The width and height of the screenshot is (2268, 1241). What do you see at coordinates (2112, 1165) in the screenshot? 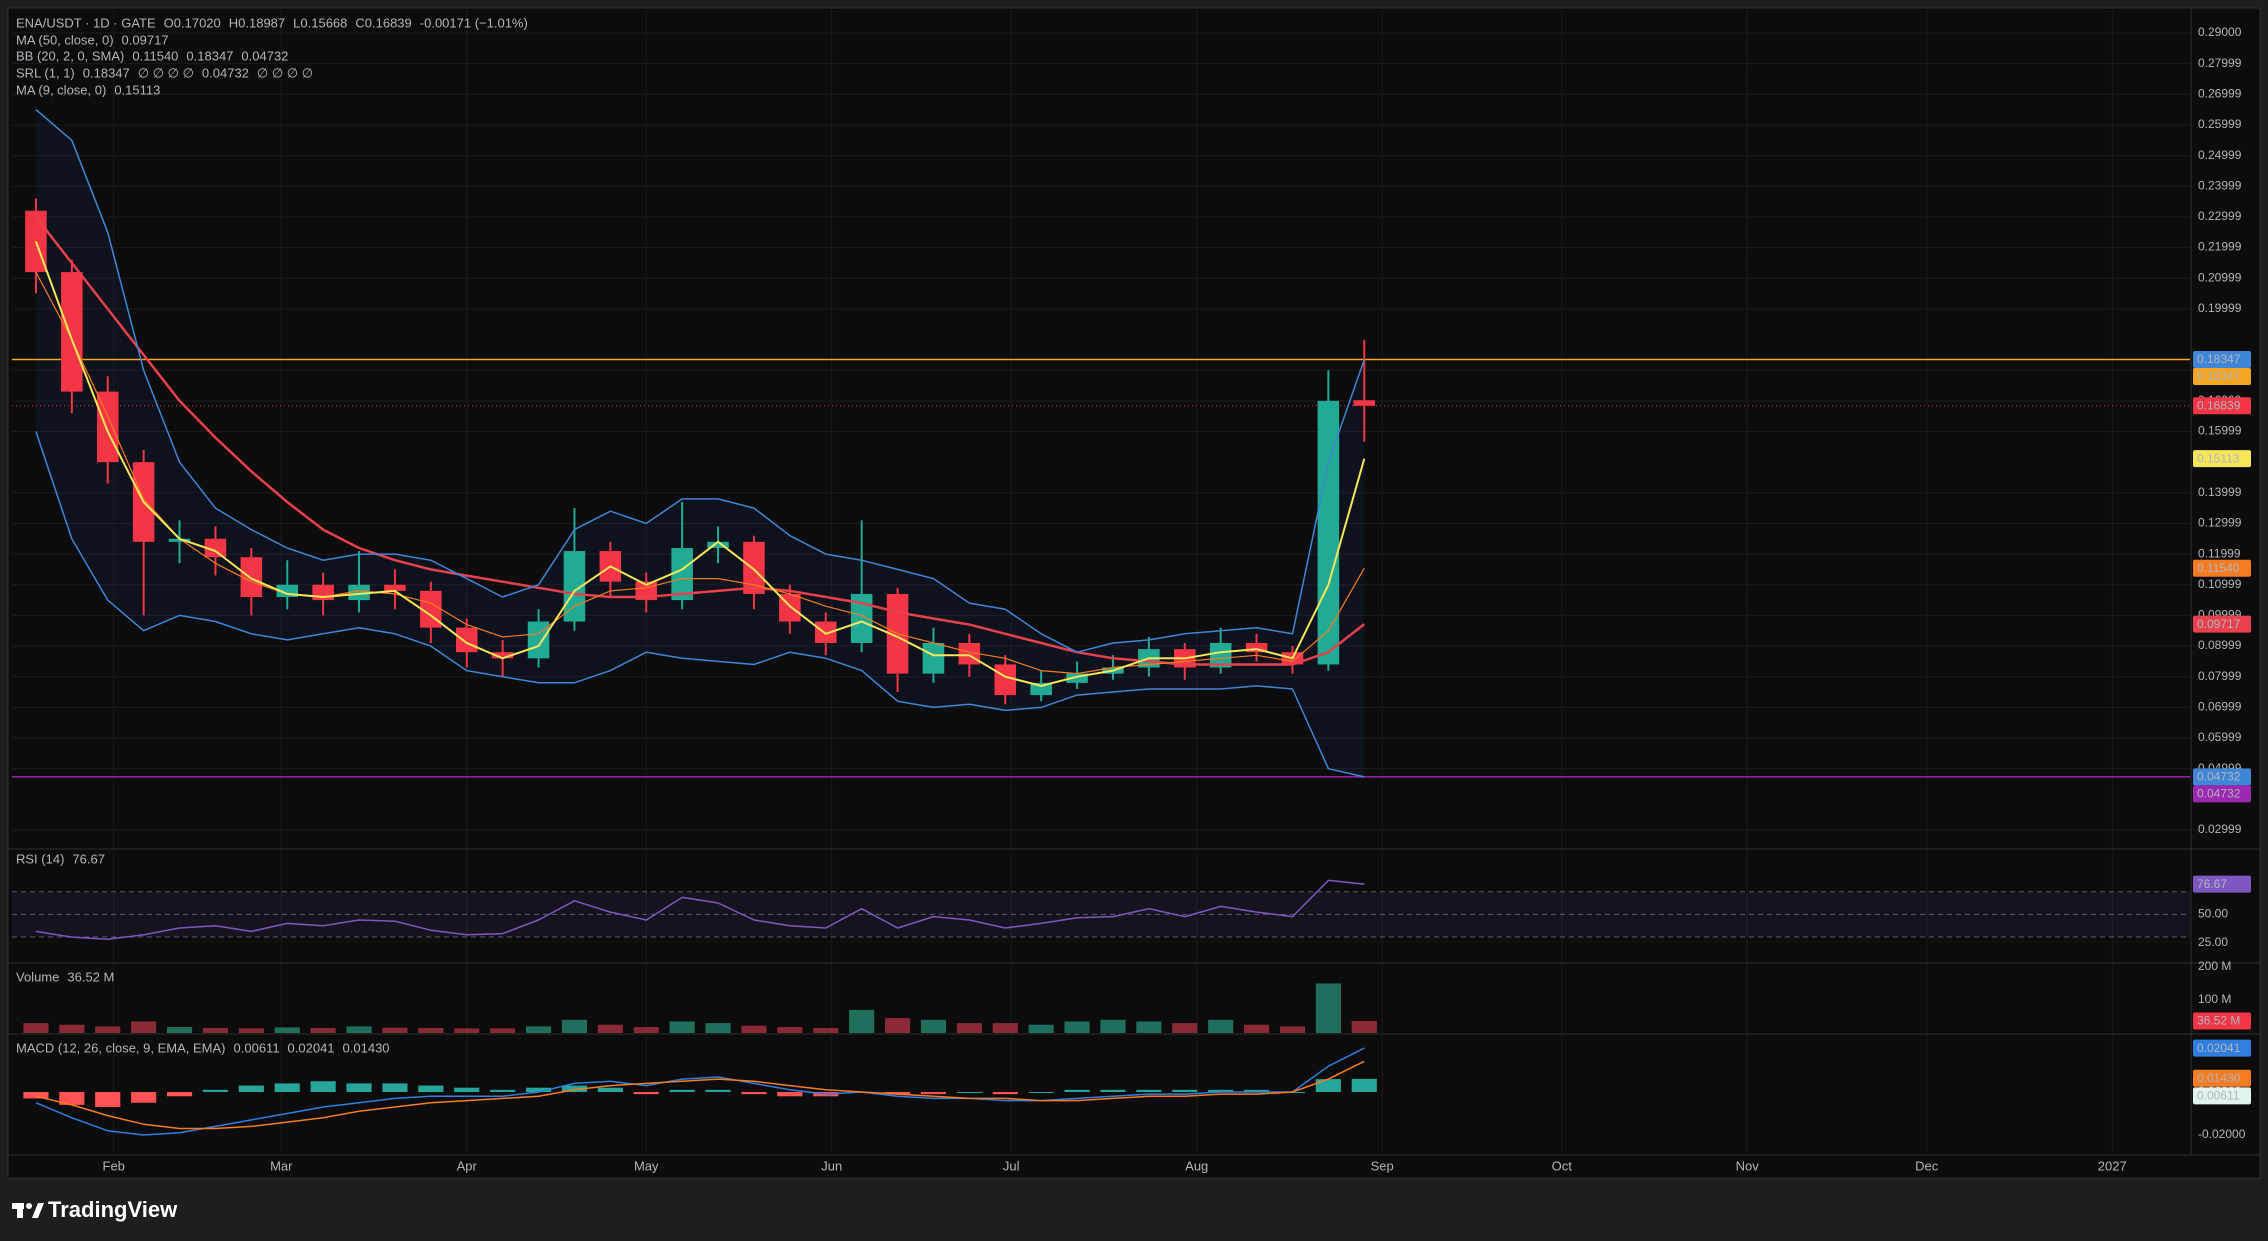
I see `x-tick-label: 2027` at bounding box center [2112, 1165].